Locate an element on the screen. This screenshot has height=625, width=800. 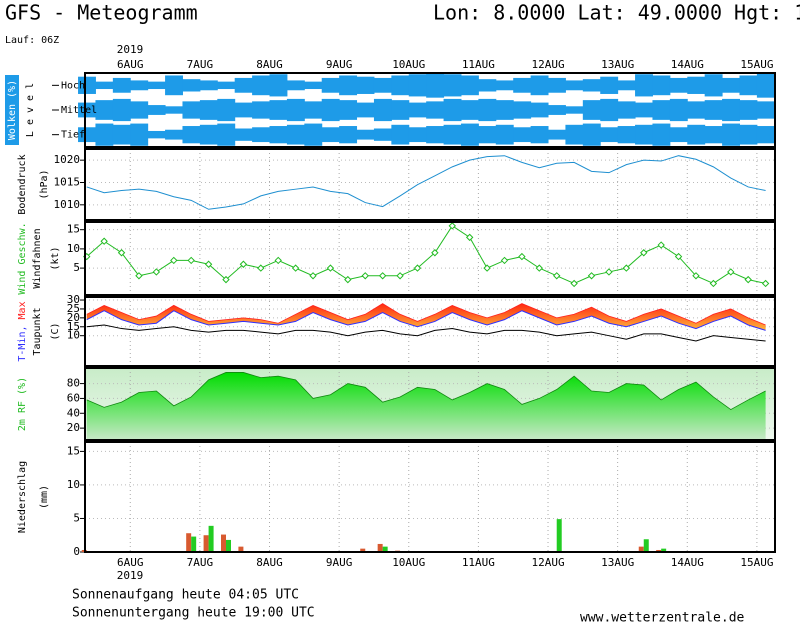
y-axis-label: (mm) is located at coordinates (44, 497).